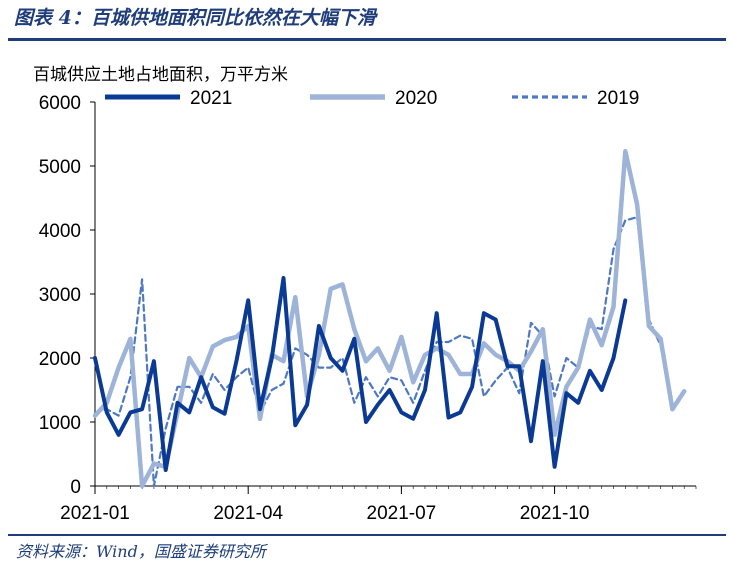 The height and width of the screenshot is (564, 733). What do you see at coordinates (211, 98) in the screenshot?
I see `legend-label-2021: 2021` at bounding box center [211, 98].